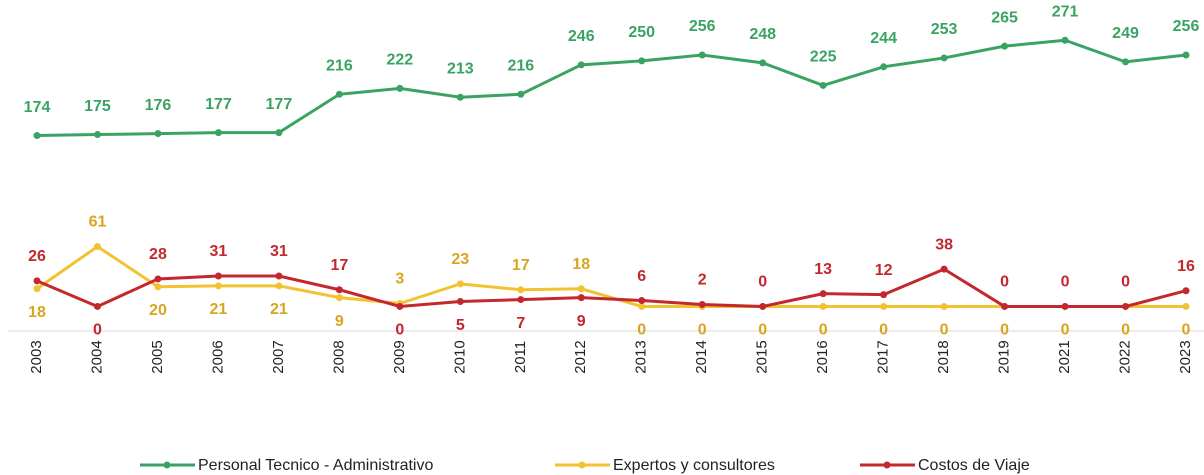 Image resolution: width=1204 pixels, height=475 pixels. I want to click on x-tick-label: 2012, so click(580, 356).